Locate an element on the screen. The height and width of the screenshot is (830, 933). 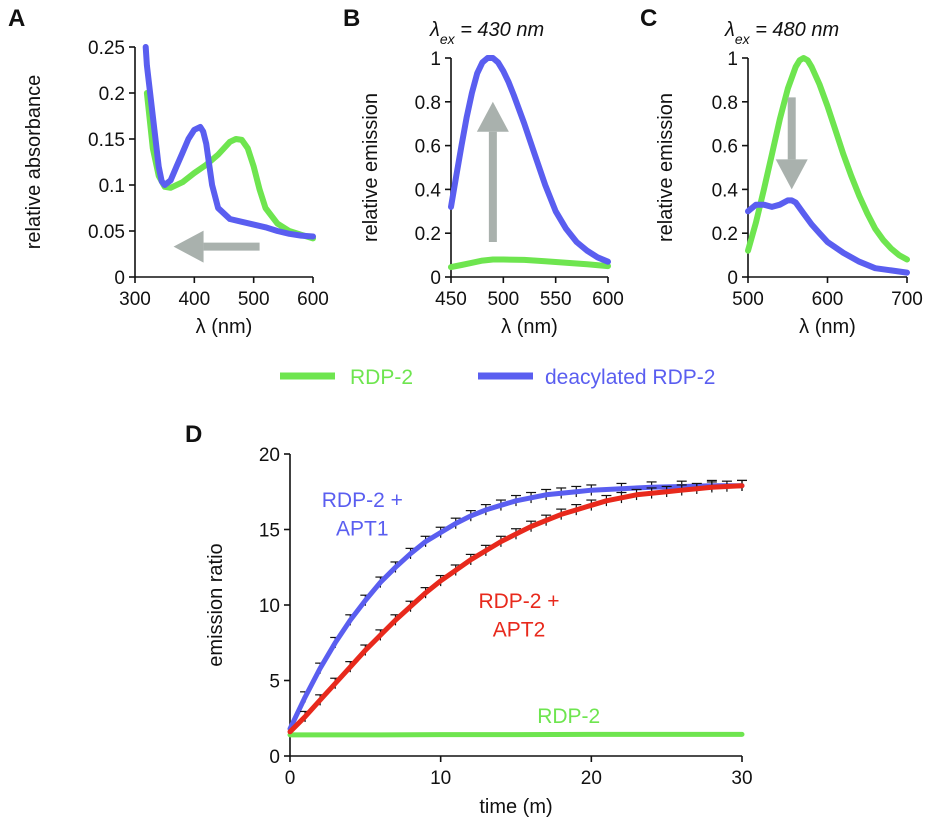
series-annotation: APT2 is located at coordinates (519, 630).